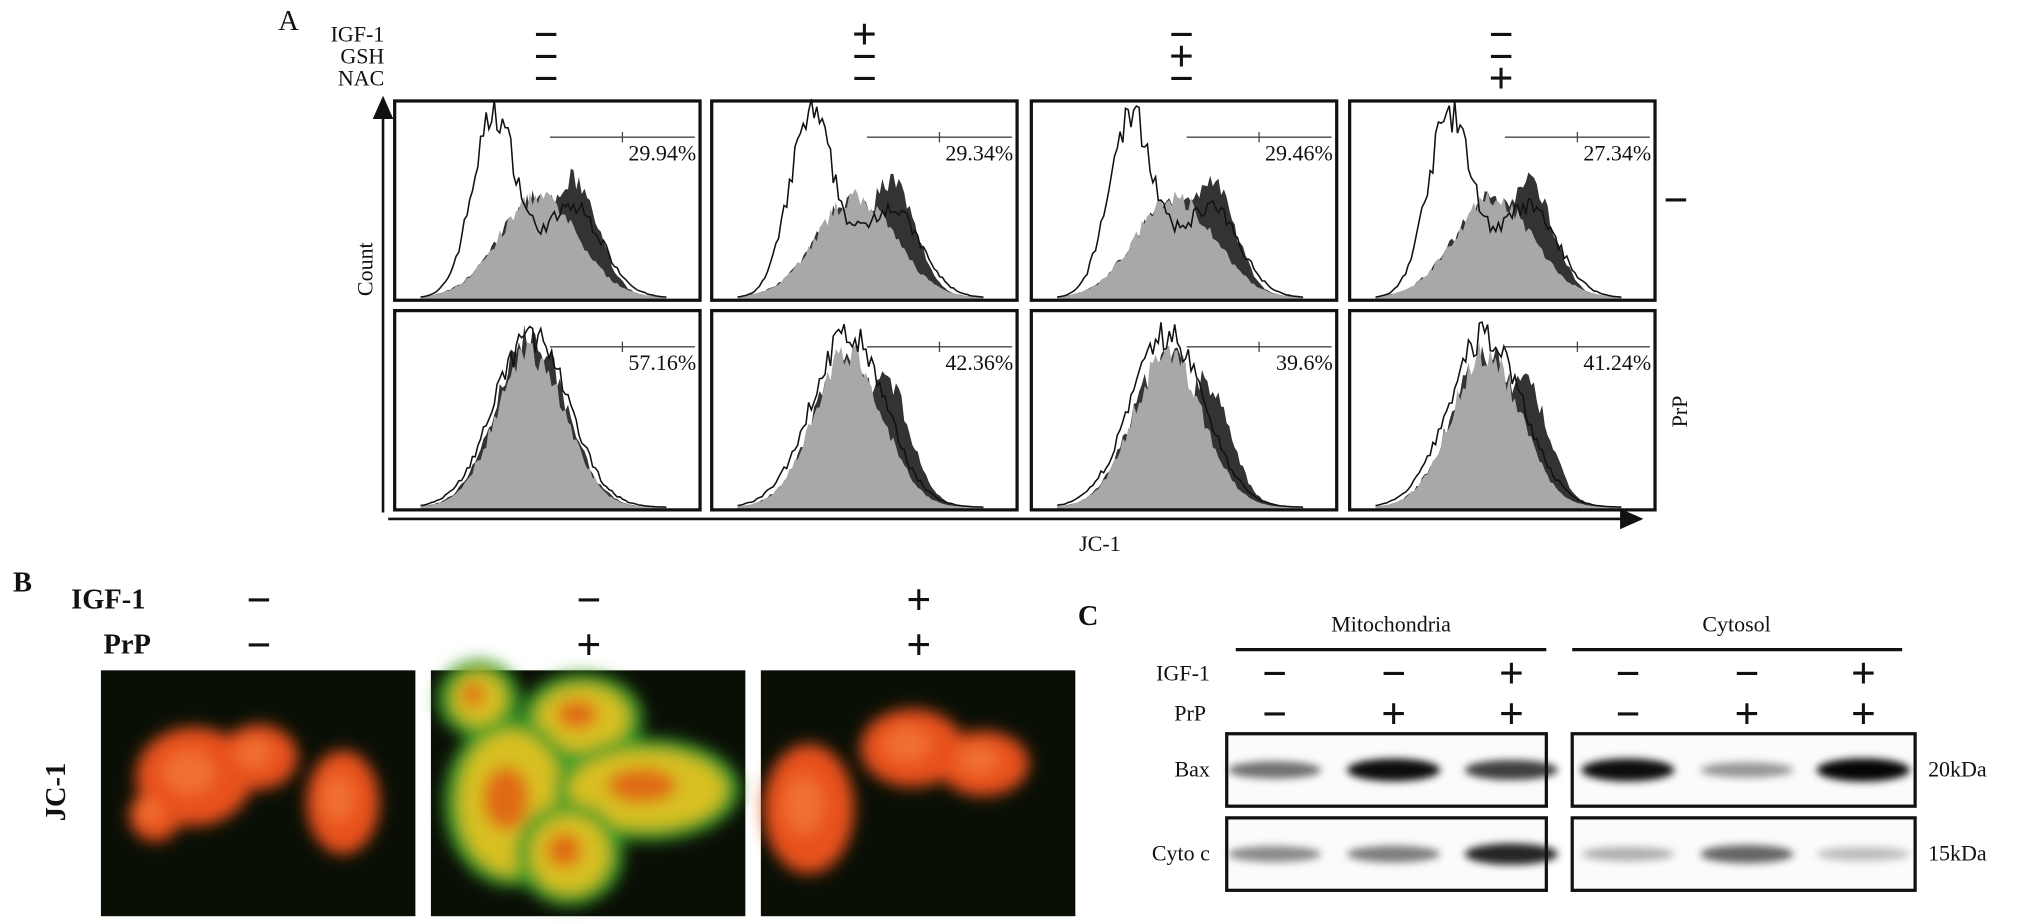  Describe the element at coordinates (1679, 412) in the screenshot. I see `row-label: PrP` at that location.